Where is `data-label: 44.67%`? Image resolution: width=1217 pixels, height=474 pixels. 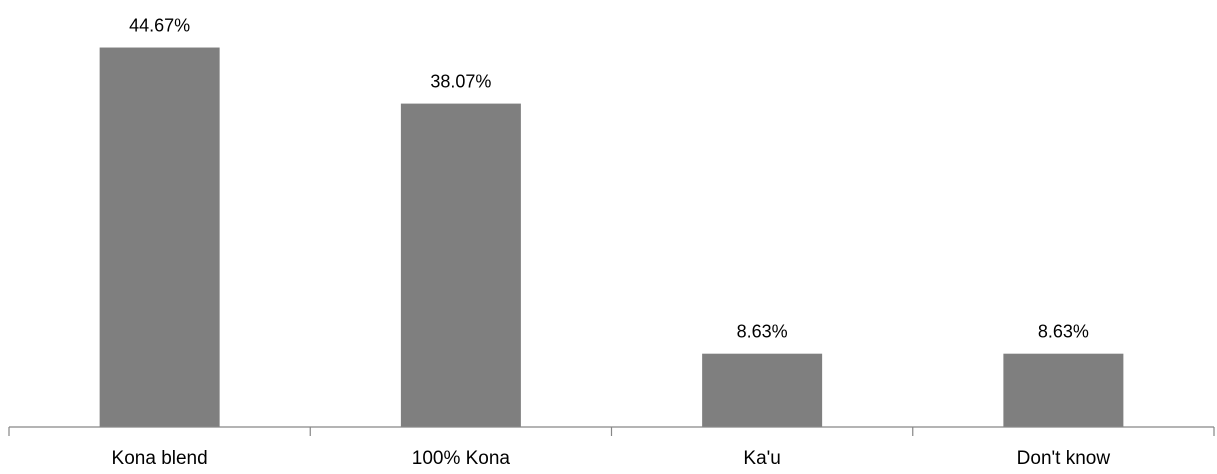
data-label: 44.67% is located at coordinates (159, 26).